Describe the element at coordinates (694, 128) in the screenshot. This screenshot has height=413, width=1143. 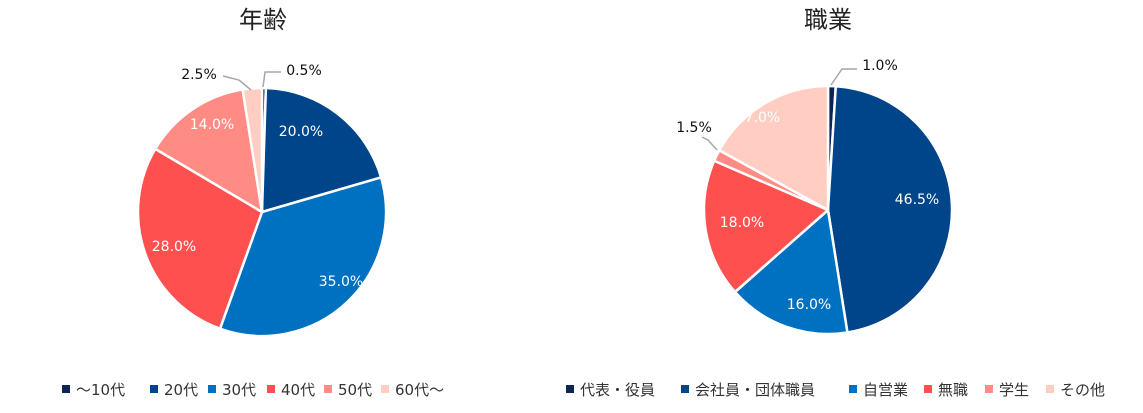
I see `occupation-data-label-5: 1.5%` at that location.